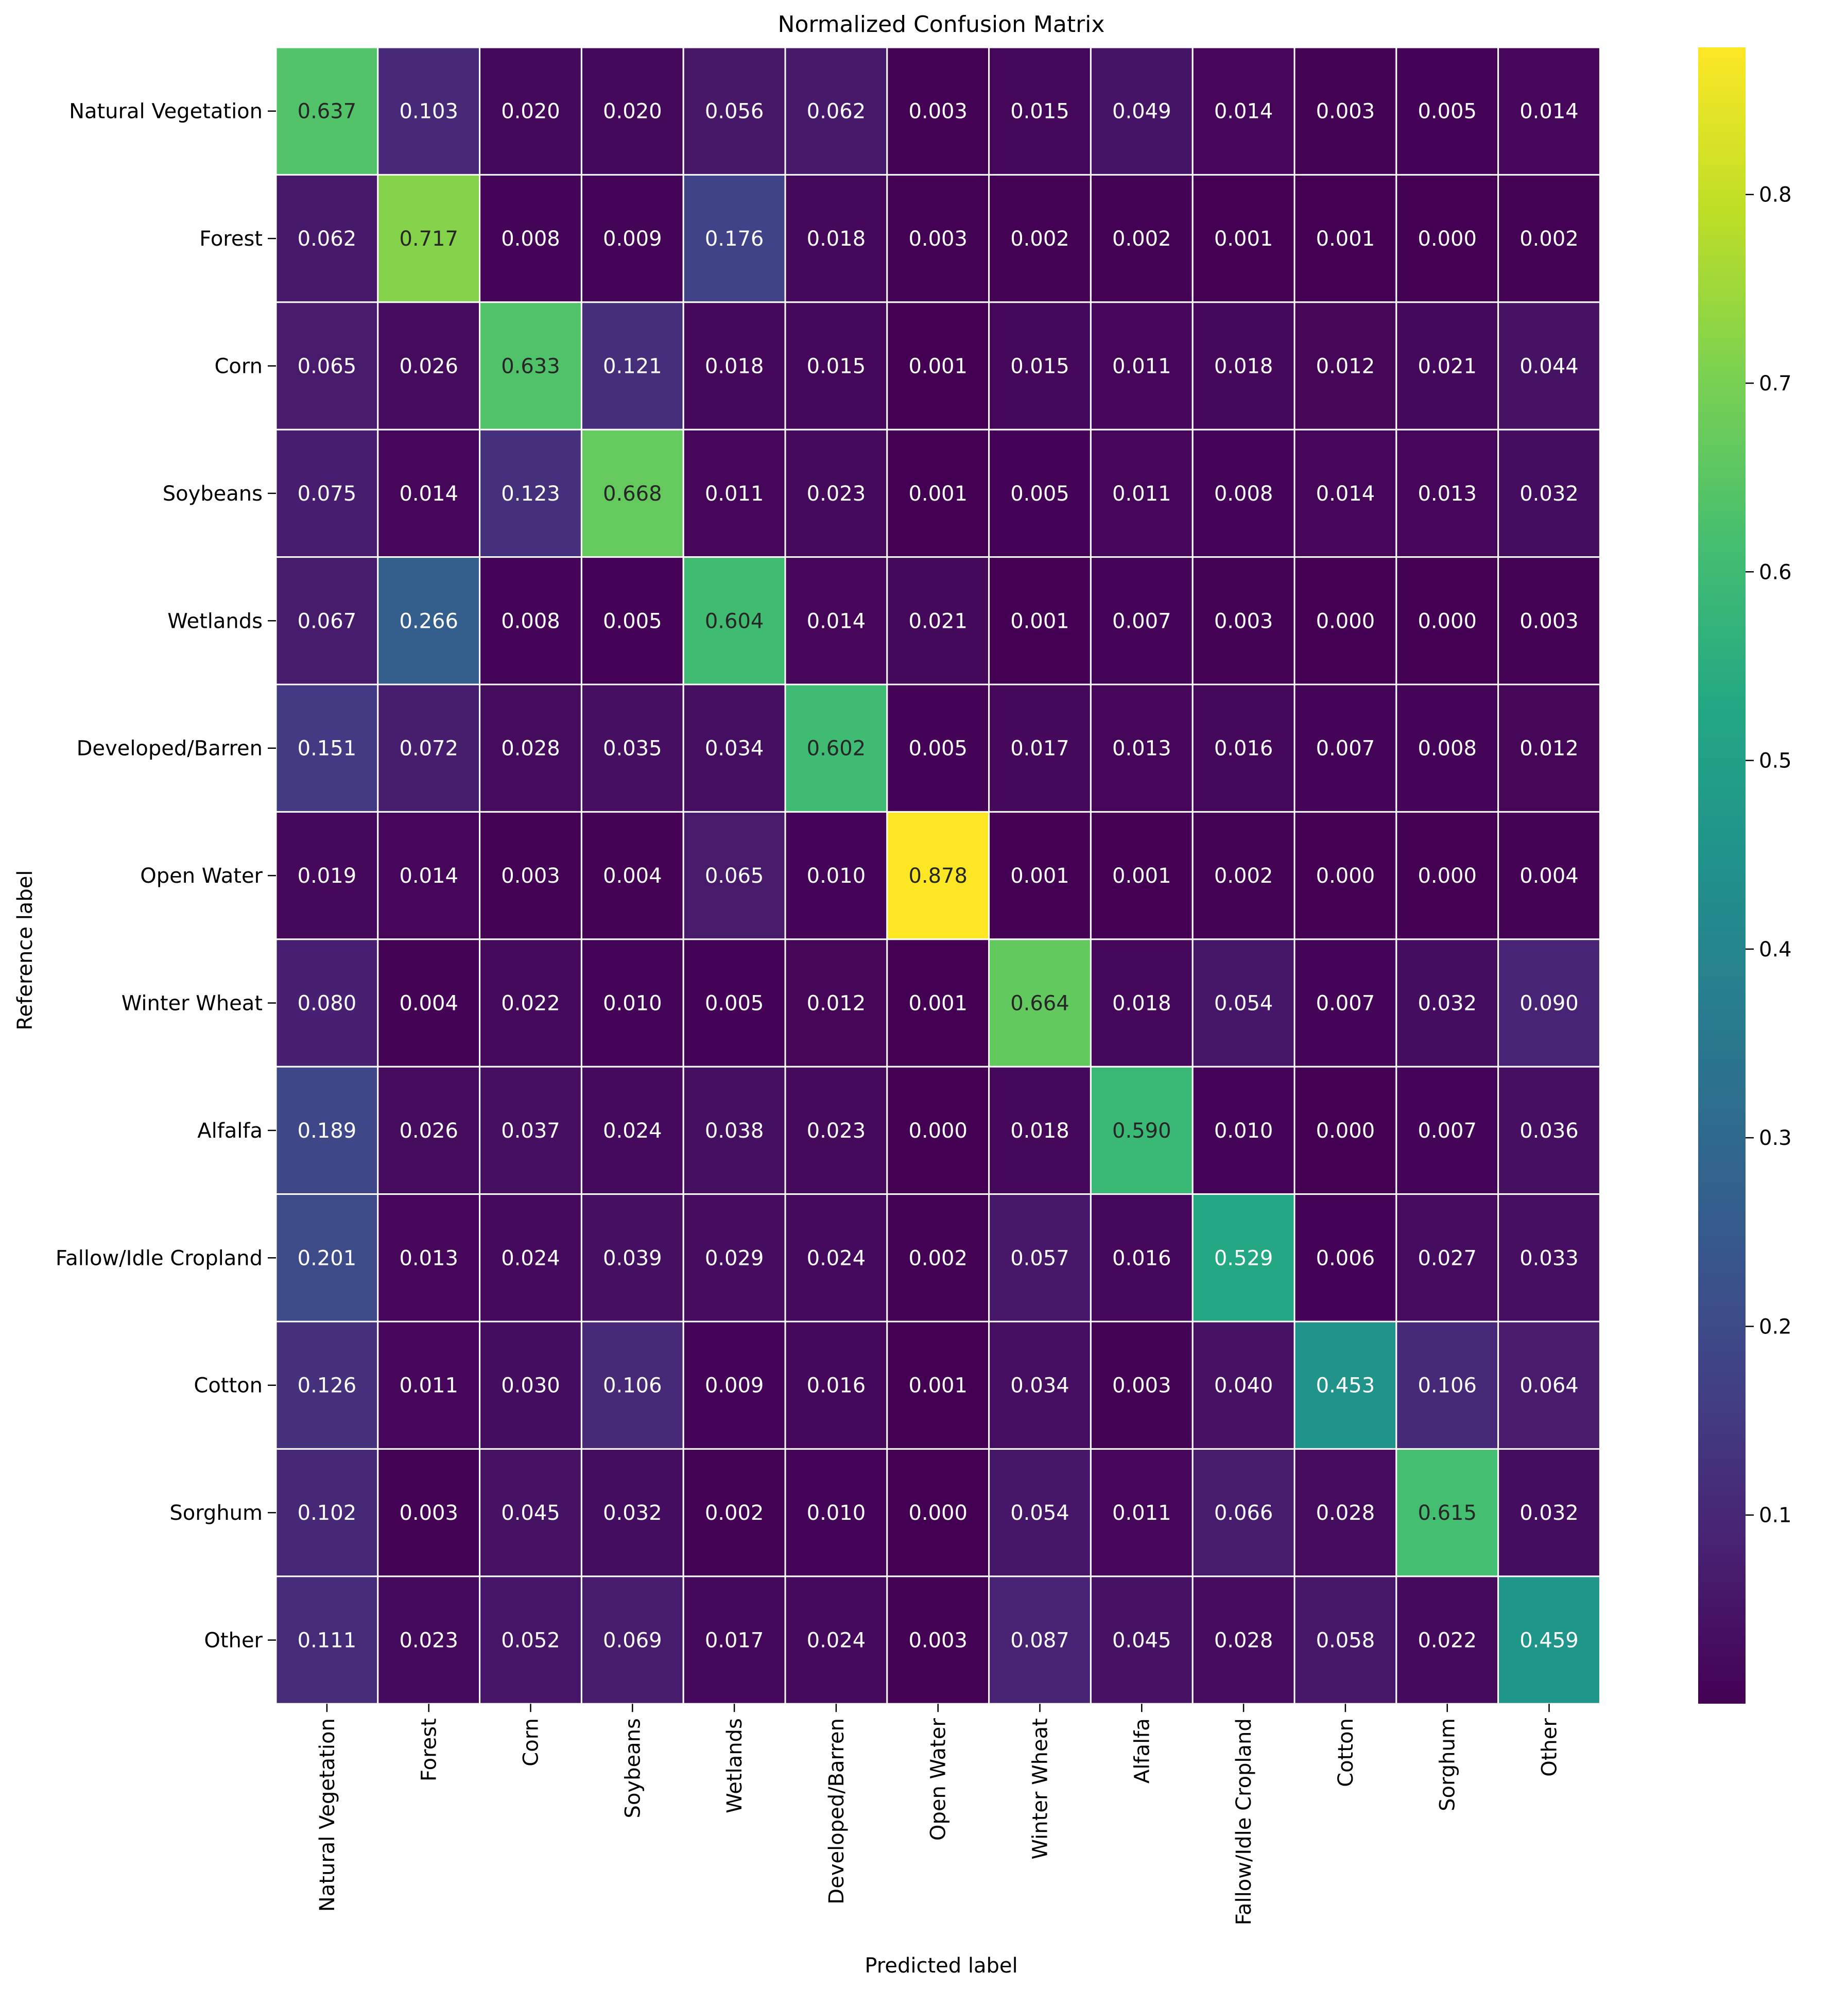 The image size is (1848, 1989). What do you see at coordinates (428, 239) in the screenshot?
I see `cell-value-label: 0.717` at bounding box center [428, 239].